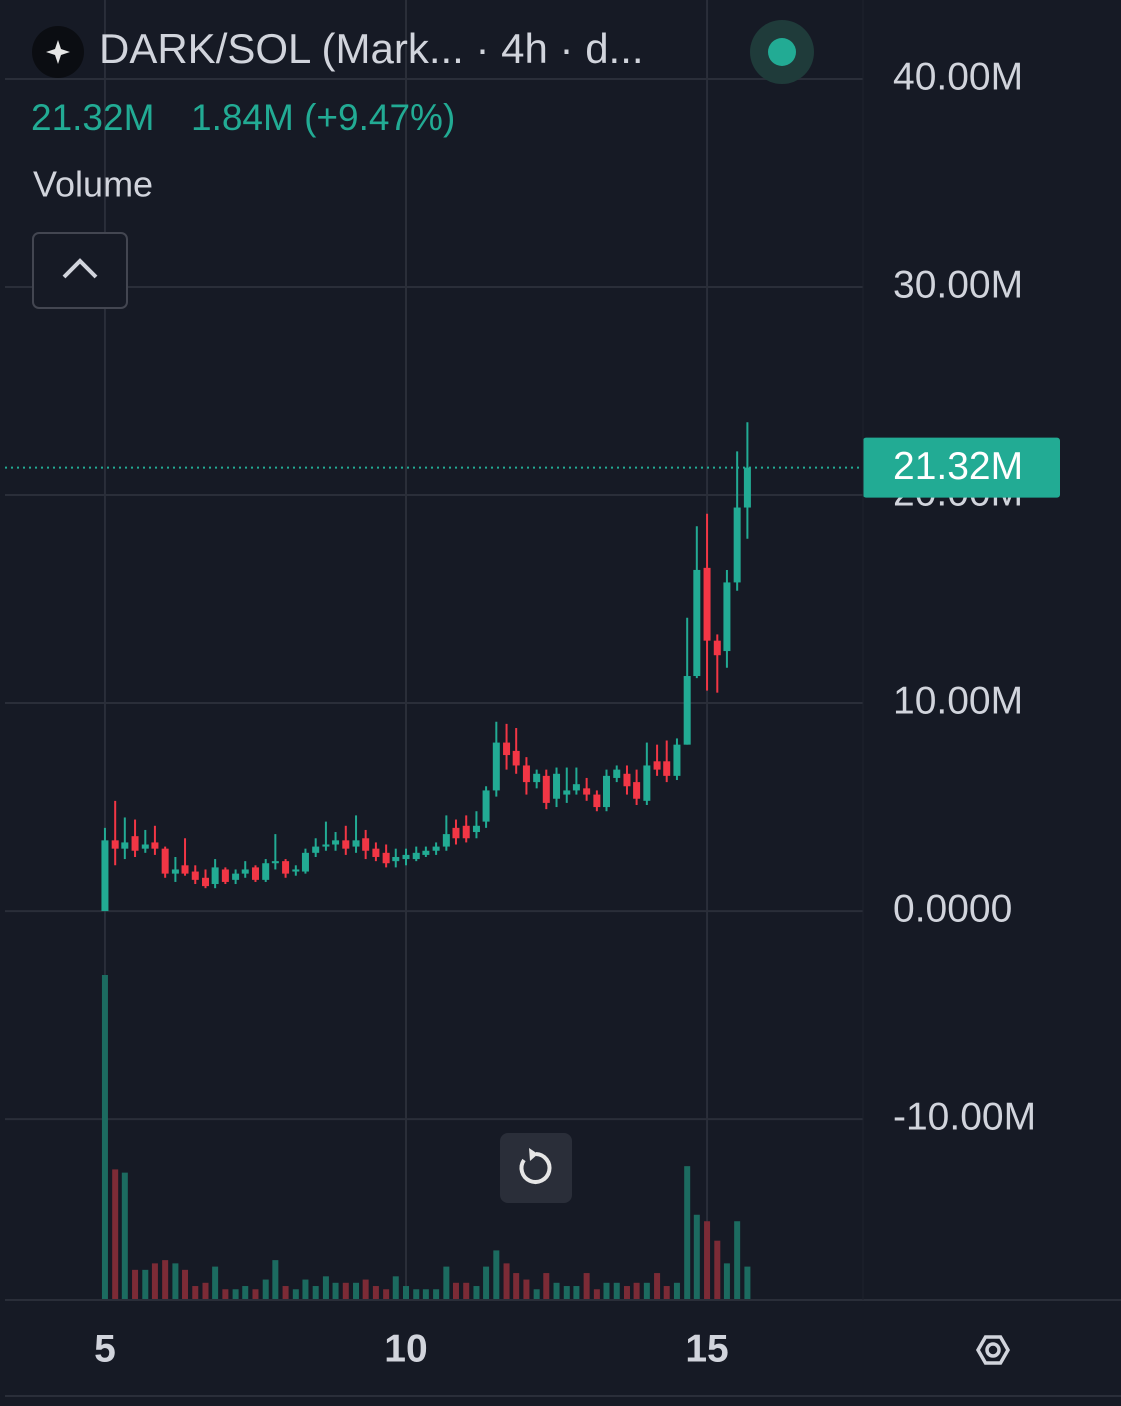  Describe the element at coordinates (323, 117) in the screenshot. I see `price-change: 1.84M (+9.47%)` at that location.